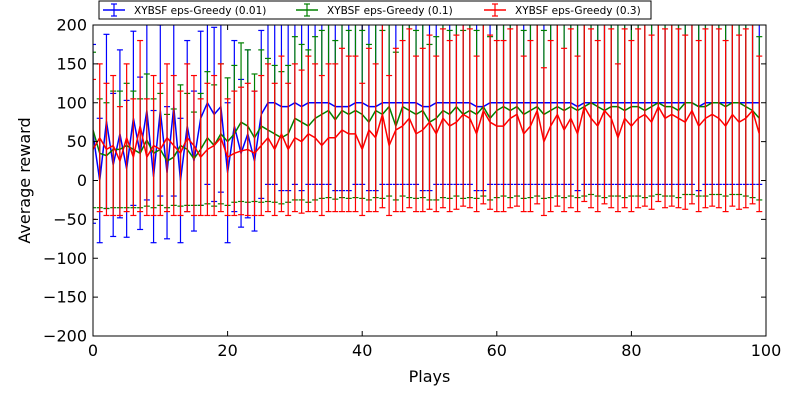 Image resolution: width=800 pixels, height=400 pixels. I want to click on x-tick-label: 0, so click(93, 350).